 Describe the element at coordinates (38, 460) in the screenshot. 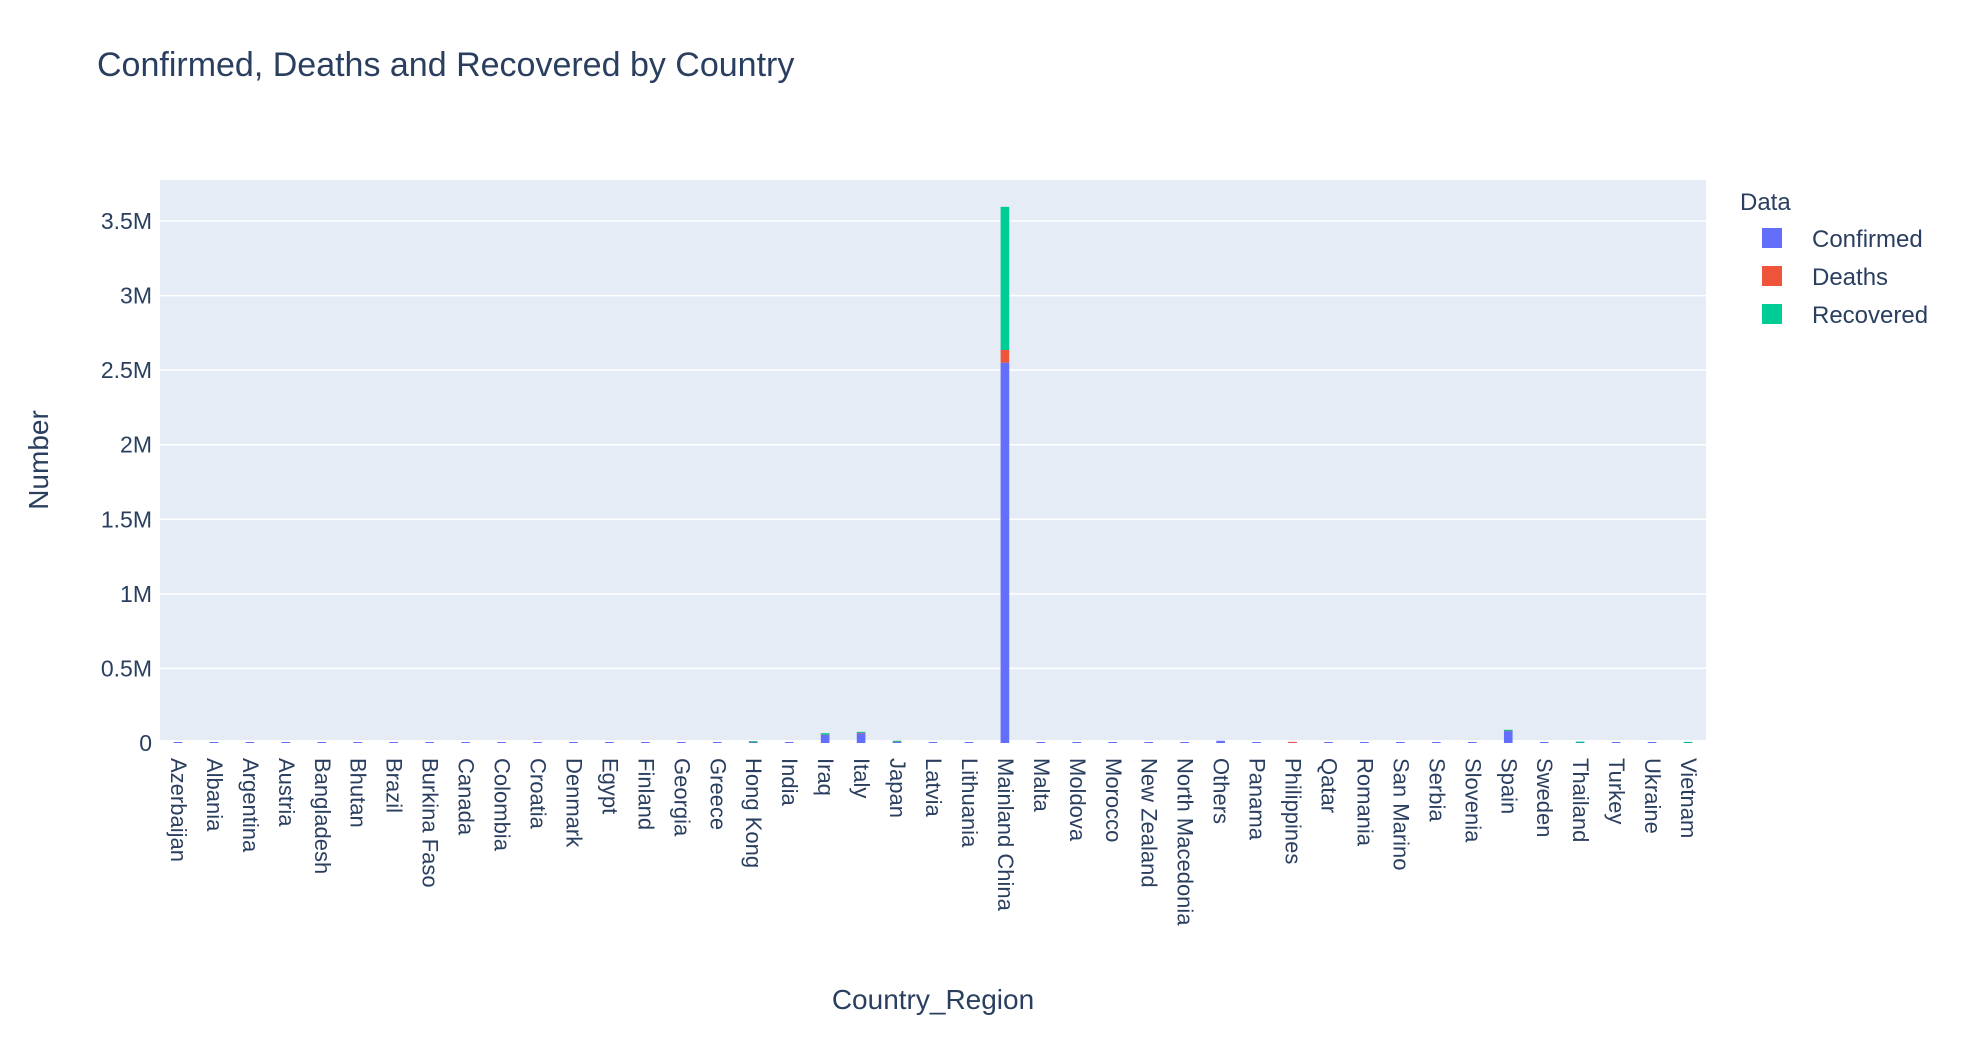

I see `y-axis-label: Number` at that location.